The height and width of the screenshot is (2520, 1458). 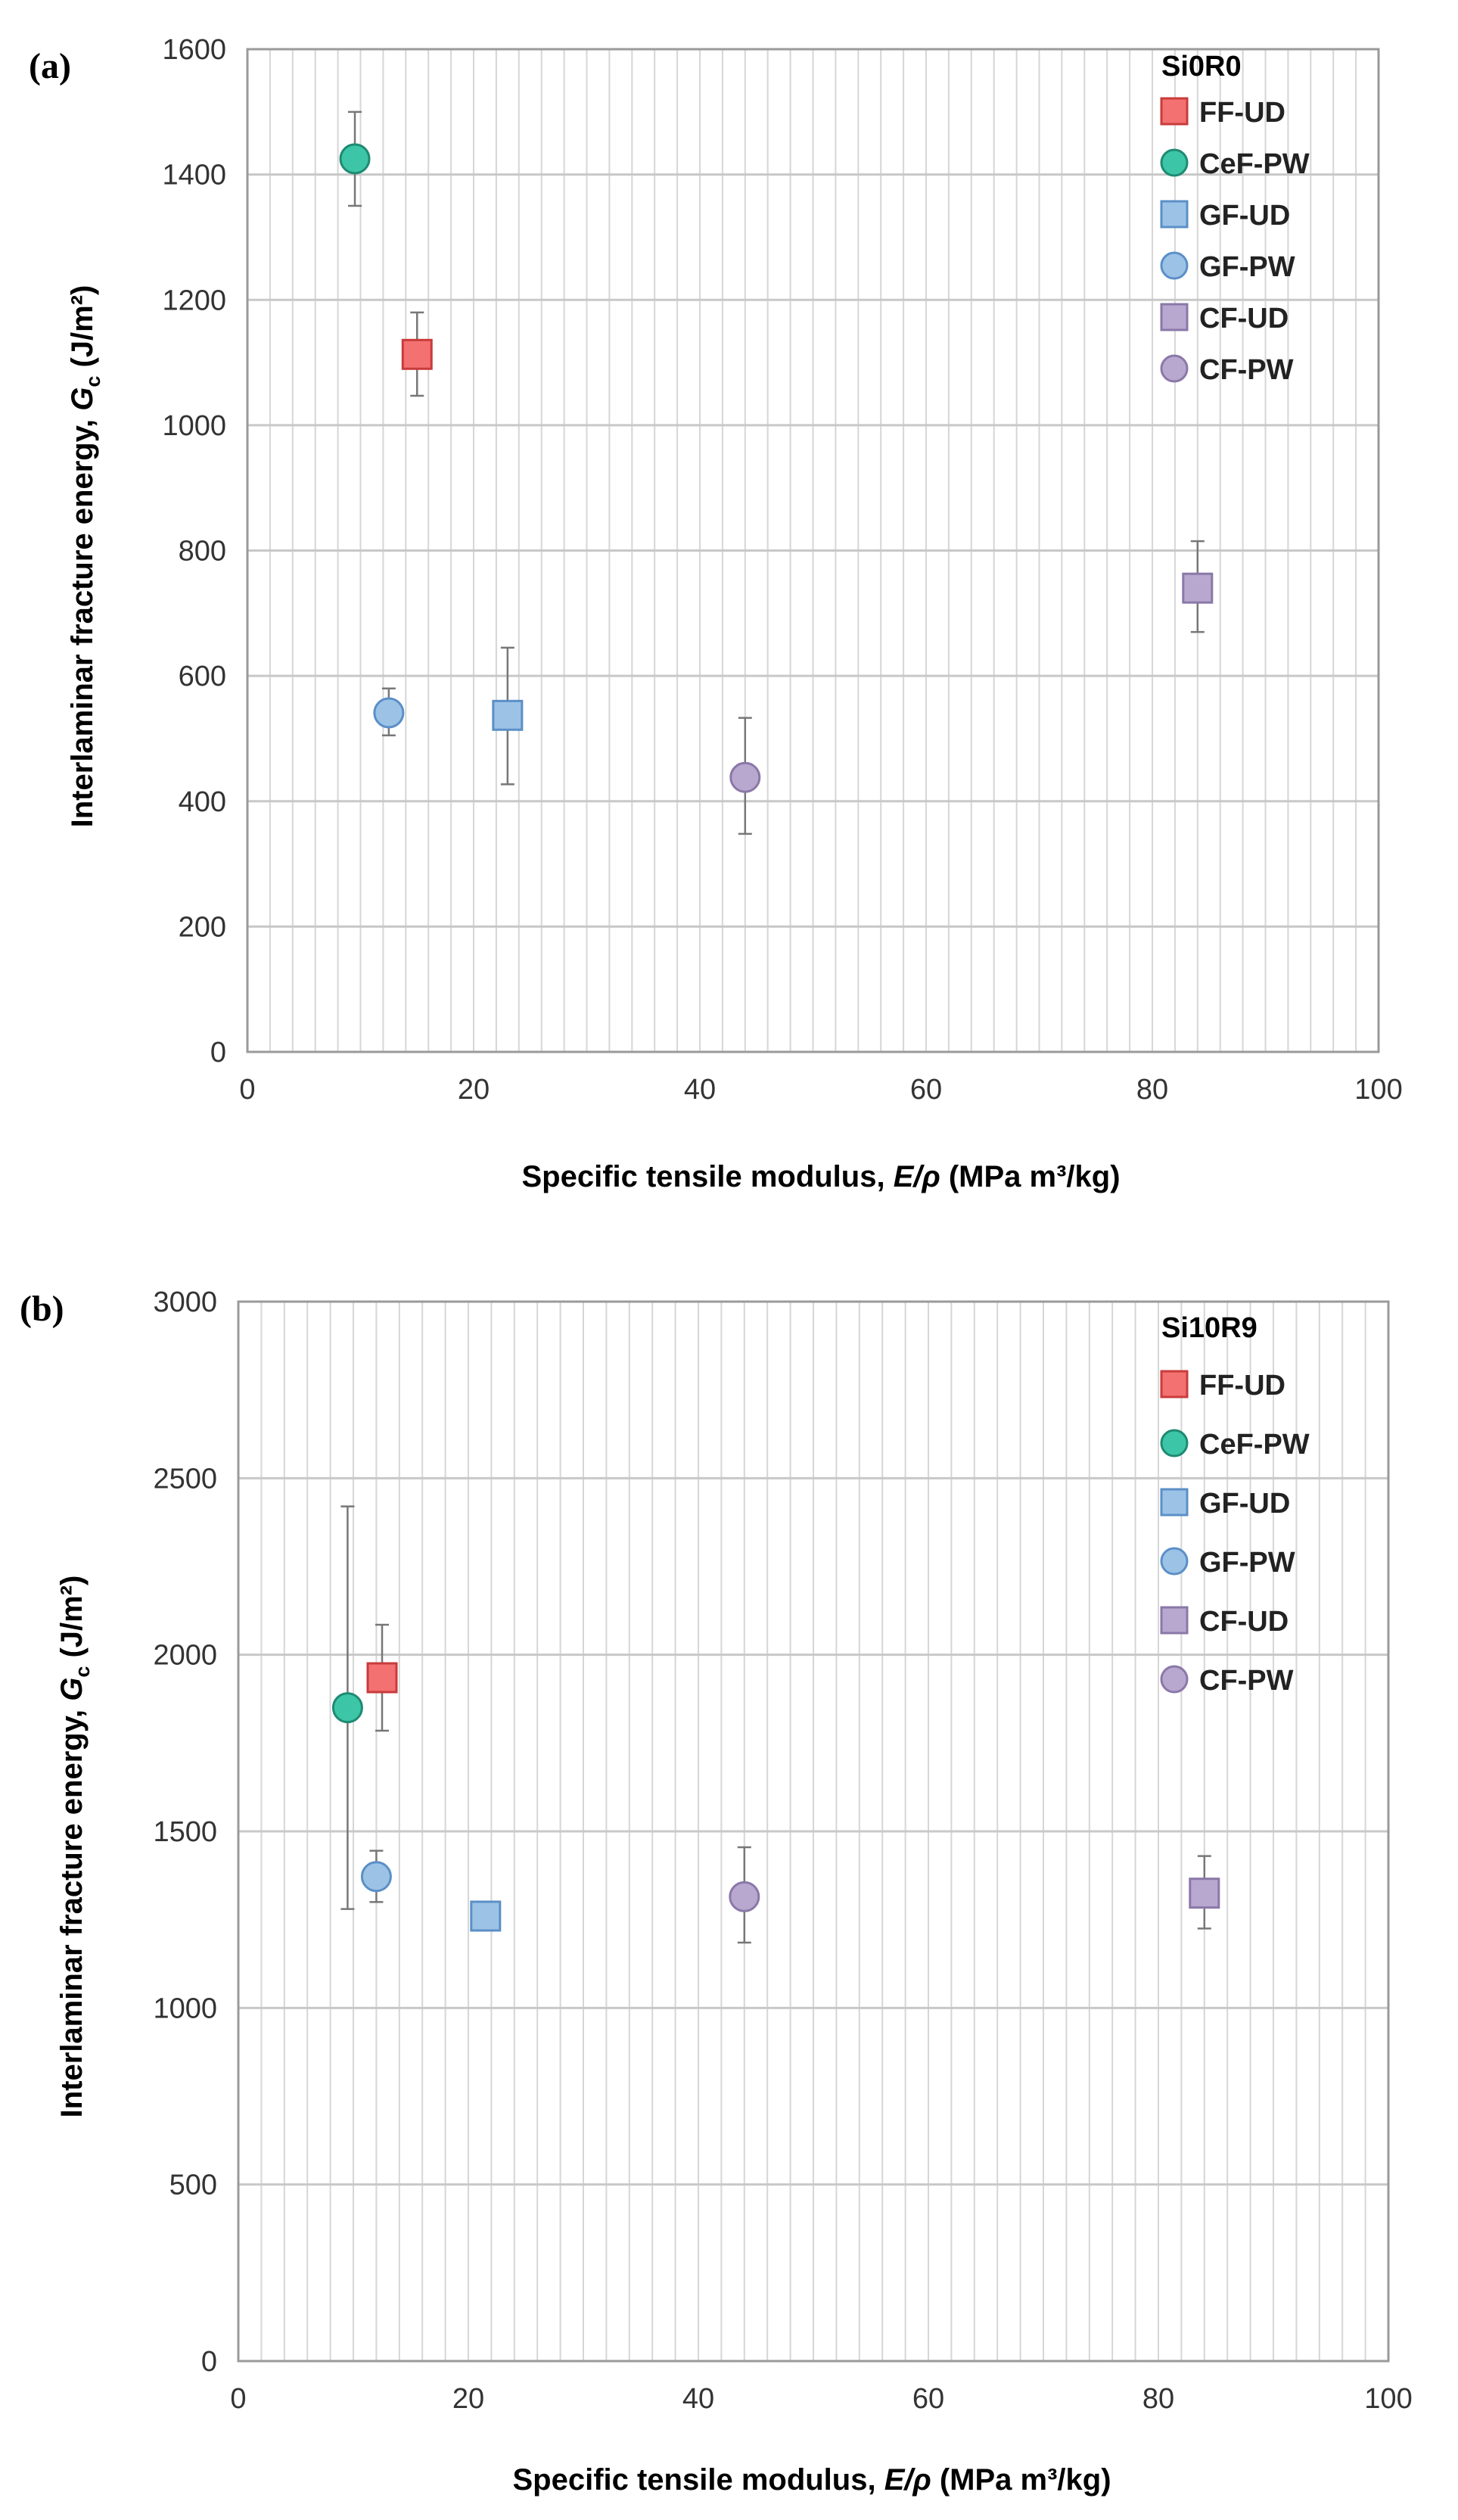 What do you see at coordinates (203, 676) in the screenshot?
I see `y-tick-label: 600` at bounding box center [203, 676].